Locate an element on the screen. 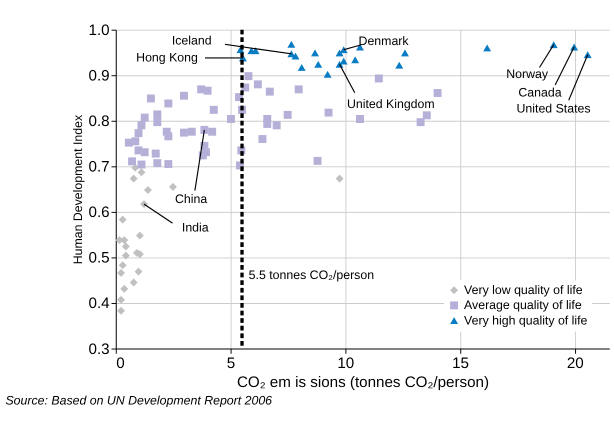 The height and width of the screenshot is (428, 614). legend-label: Average quality of life is located at coordinates (523, 305).